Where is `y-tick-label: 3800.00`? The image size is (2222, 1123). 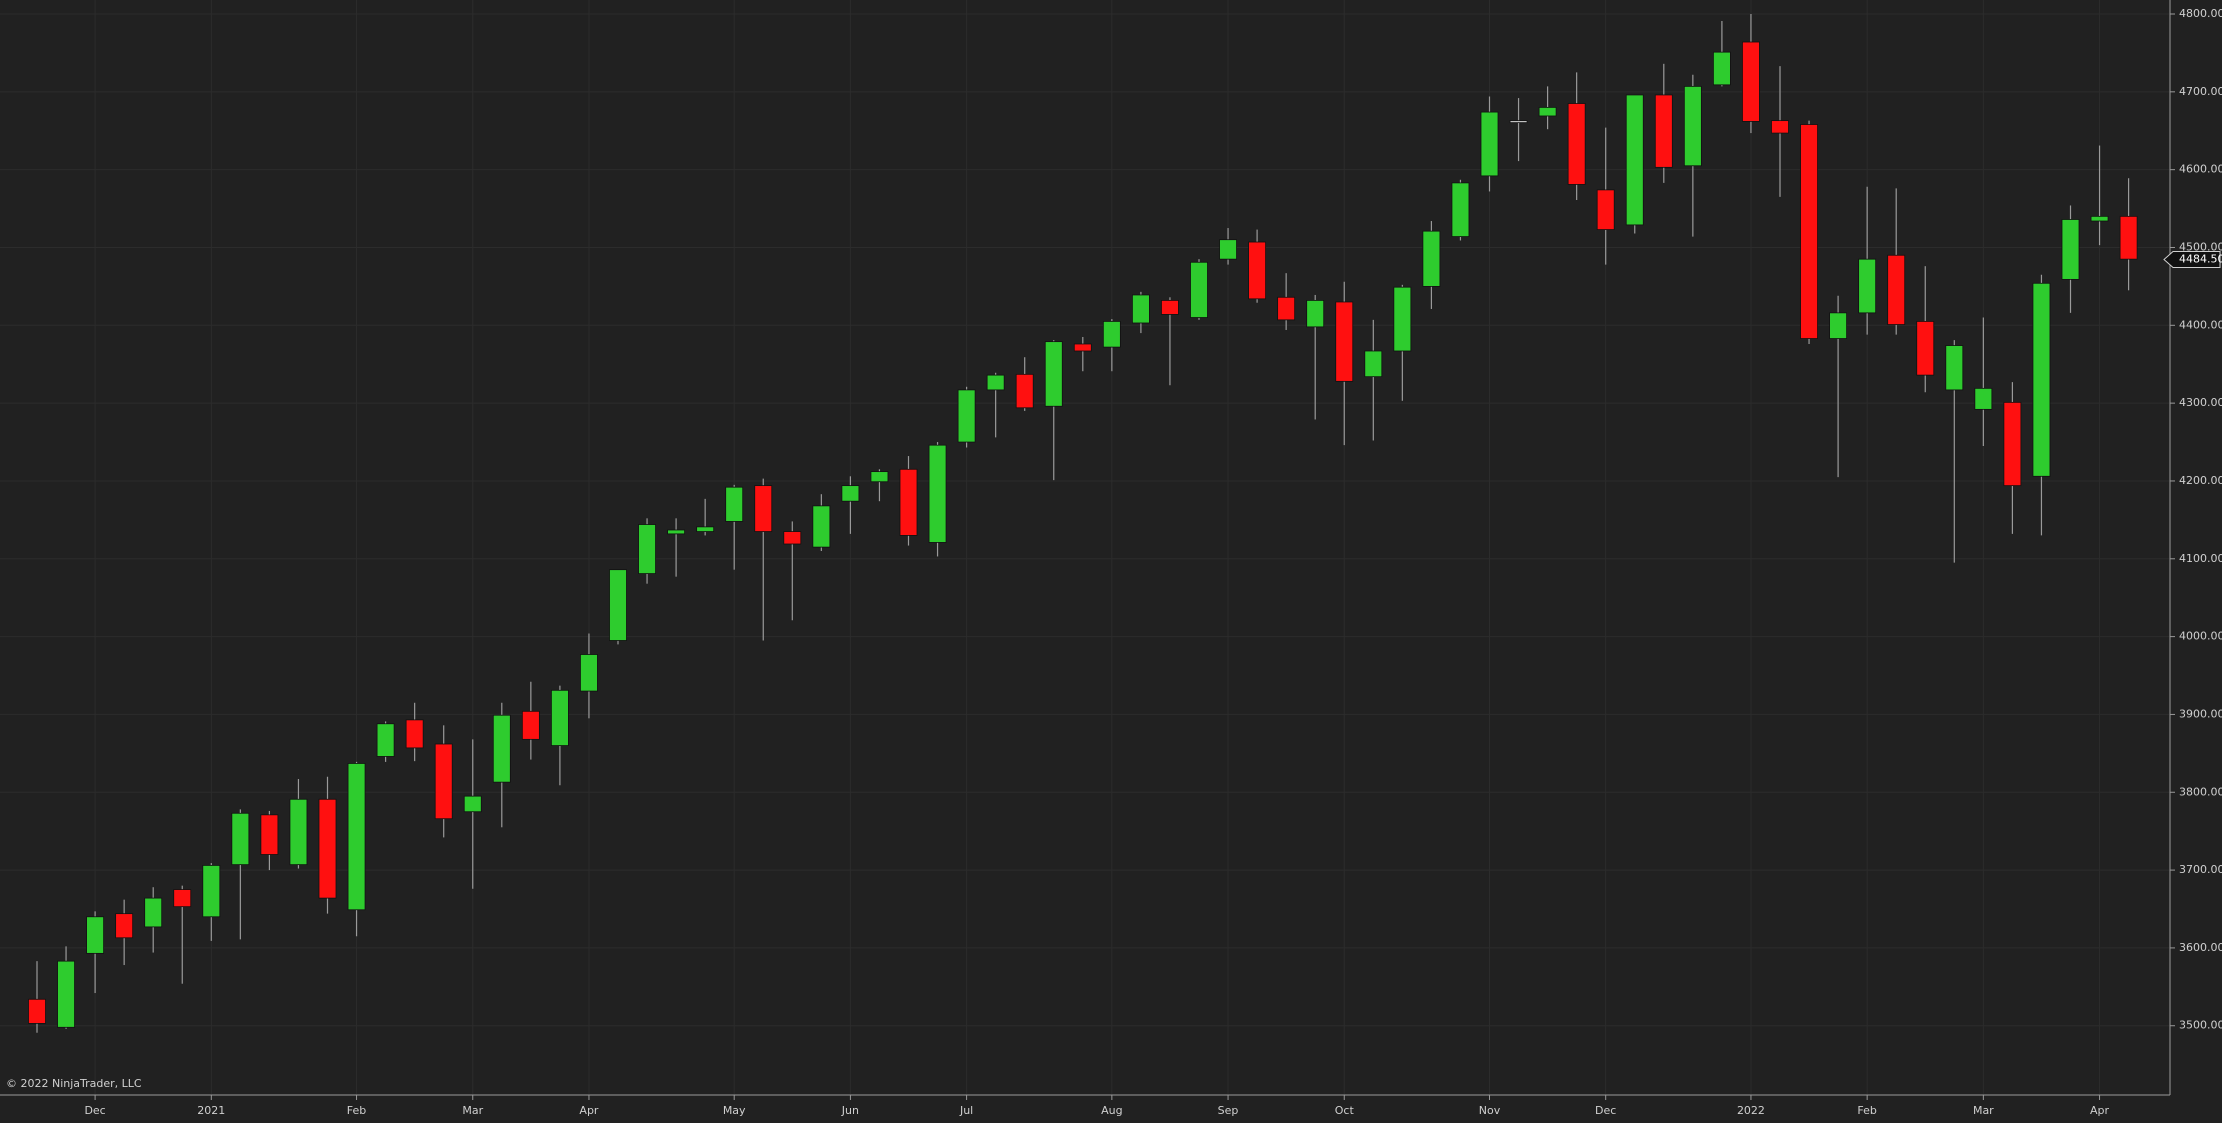 y-tick-label: 3800.00 is located at coordinates (2200, 791).